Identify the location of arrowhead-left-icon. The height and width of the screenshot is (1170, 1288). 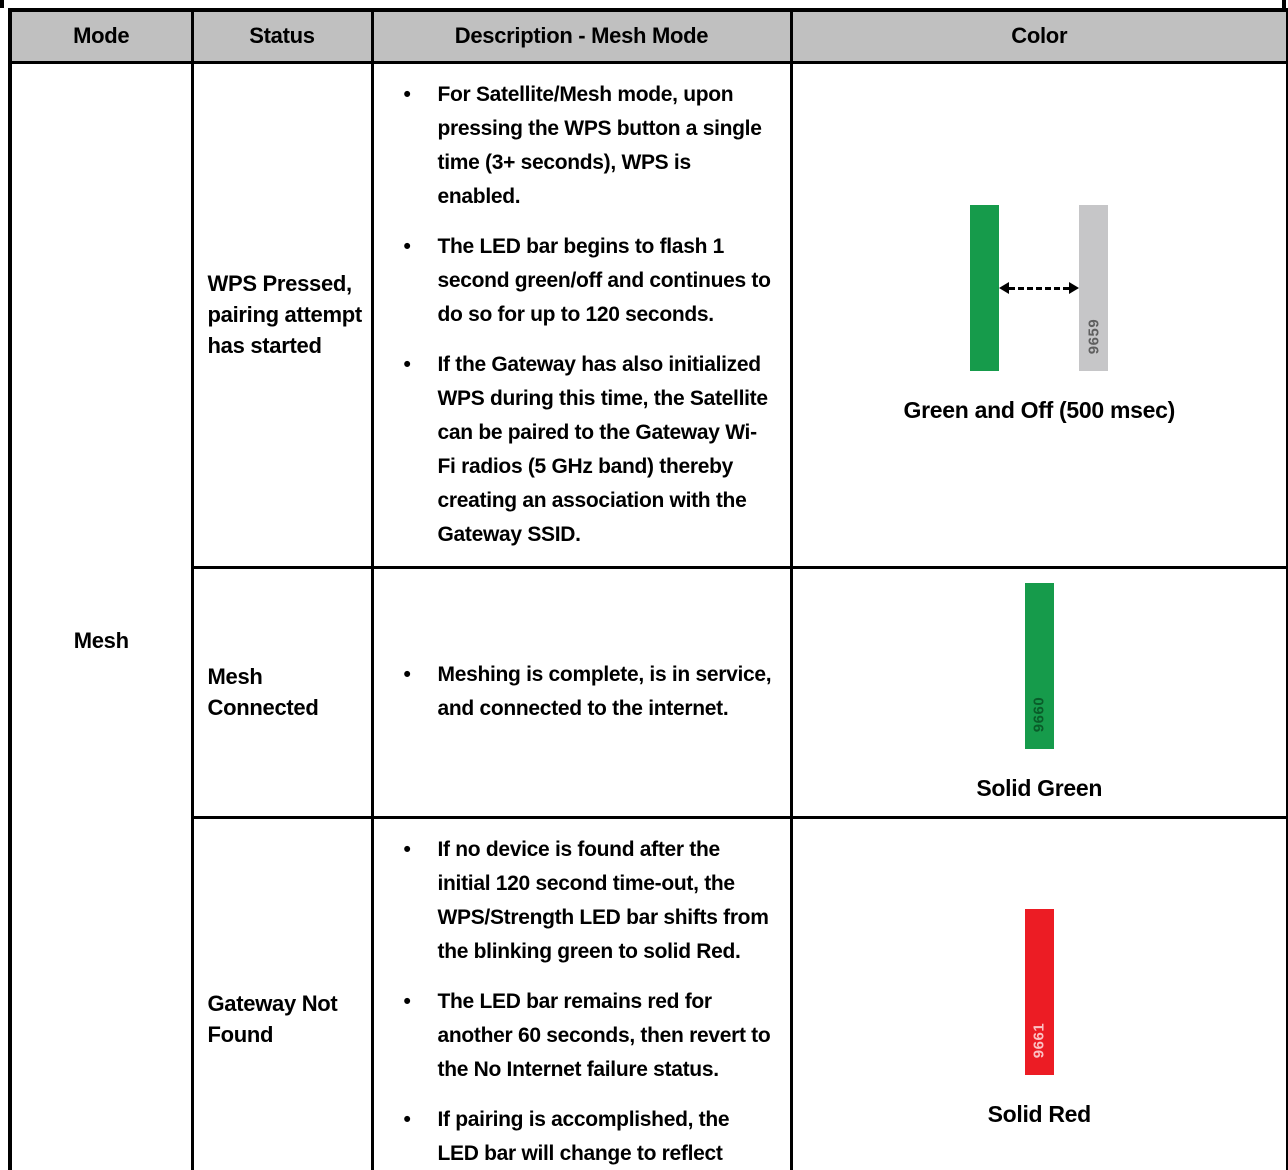
(1004, 288).